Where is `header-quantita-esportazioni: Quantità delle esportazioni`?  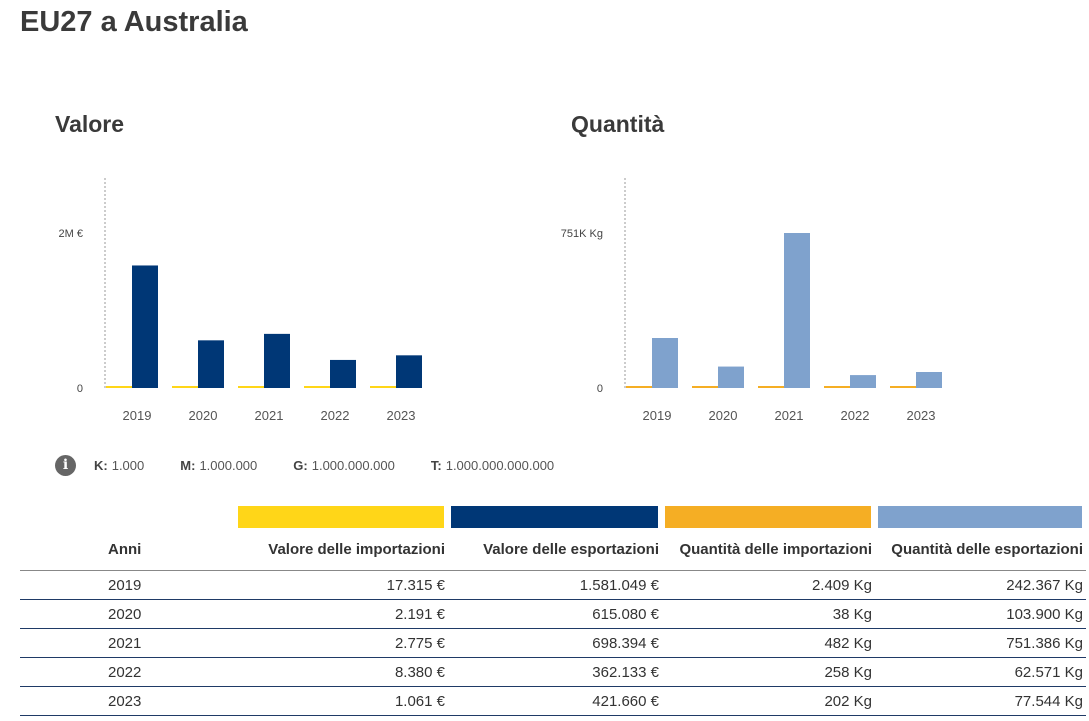 header-quantita-esportazioni: Quantità delle esportazioni is located at coordinates (980, 549).